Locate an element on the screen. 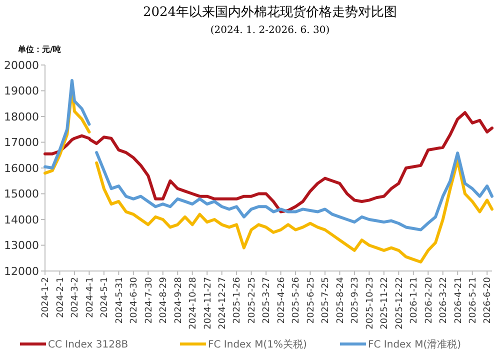  y-tick-label: 18000 is located at coordinates (21, 117).